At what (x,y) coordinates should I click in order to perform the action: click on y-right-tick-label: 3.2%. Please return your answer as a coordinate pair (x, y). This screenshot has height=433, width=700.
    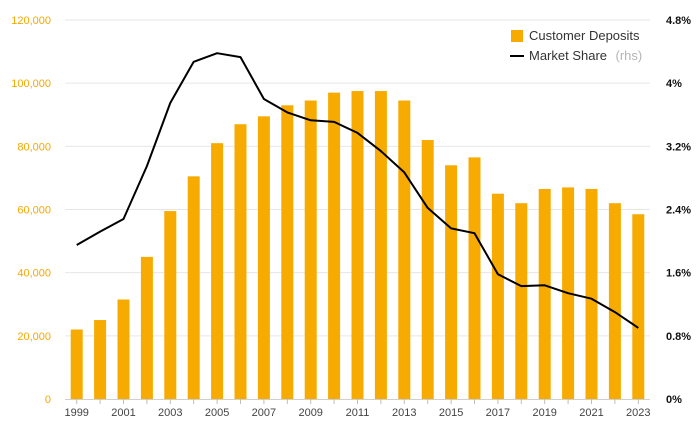
    Looking at the image, I should click on (678, 147).